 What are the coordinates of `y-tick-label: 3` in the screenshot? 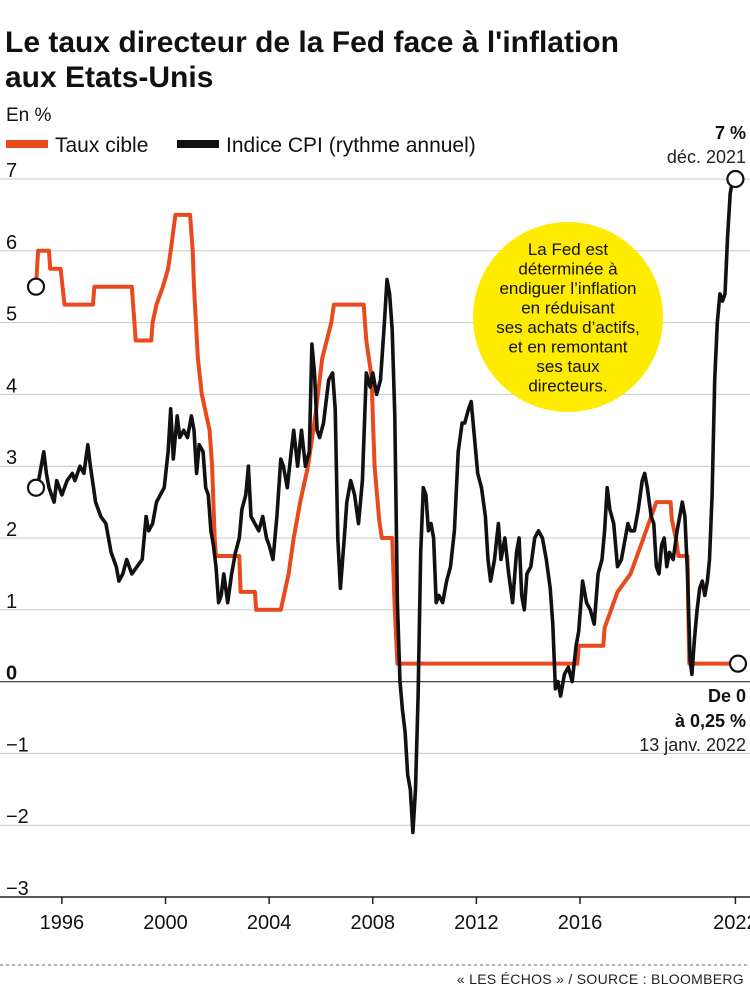 It's located at (11, 458).